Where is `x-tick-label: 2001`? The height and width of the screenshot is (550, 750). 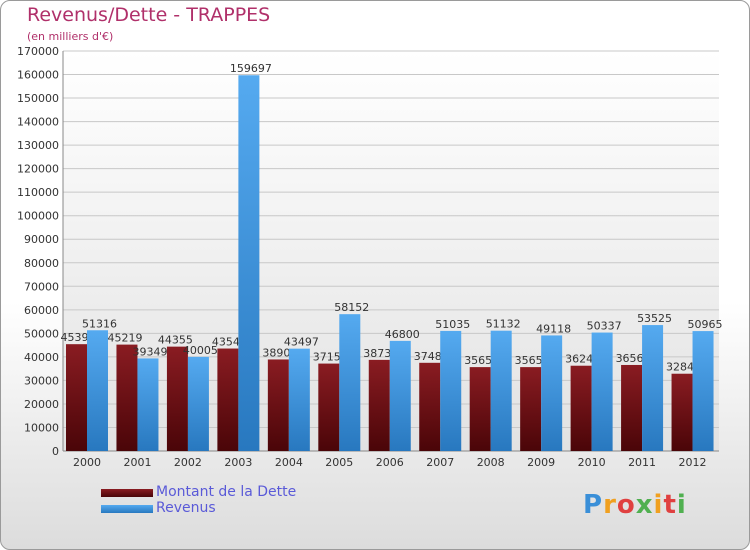
x-tick-label: 2001 is located at coordinates (137, 462).